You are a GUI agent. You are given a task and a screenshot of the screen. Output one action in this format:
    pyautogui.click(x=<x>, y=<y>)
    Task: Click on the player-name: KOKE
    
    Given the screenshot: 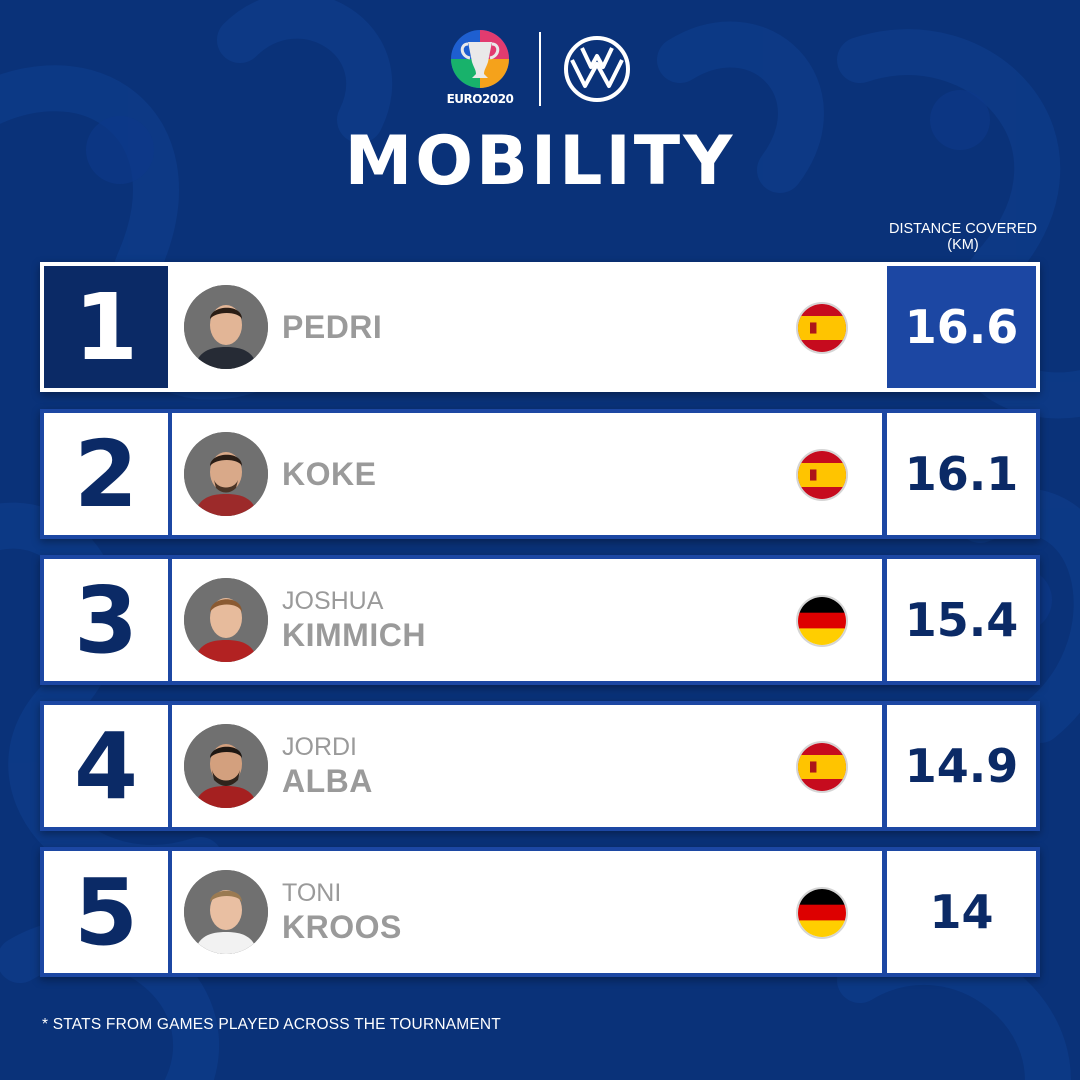 What is the action you would take?
    pyautogui.click(x=329, y=474)
    